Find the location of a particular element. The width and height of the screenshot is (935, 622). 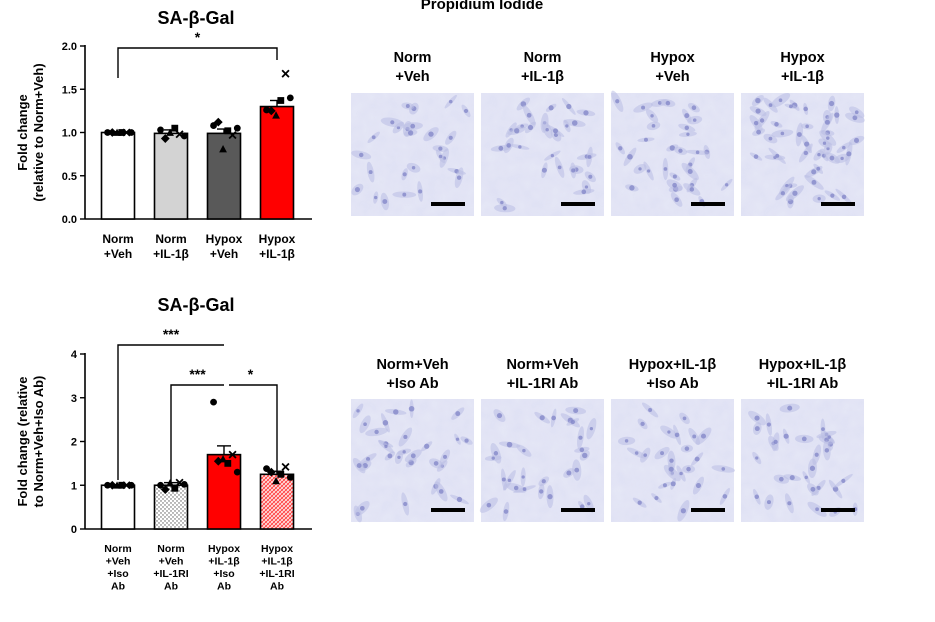

x-tick-label: Norm is located at coordinates (117, 549).